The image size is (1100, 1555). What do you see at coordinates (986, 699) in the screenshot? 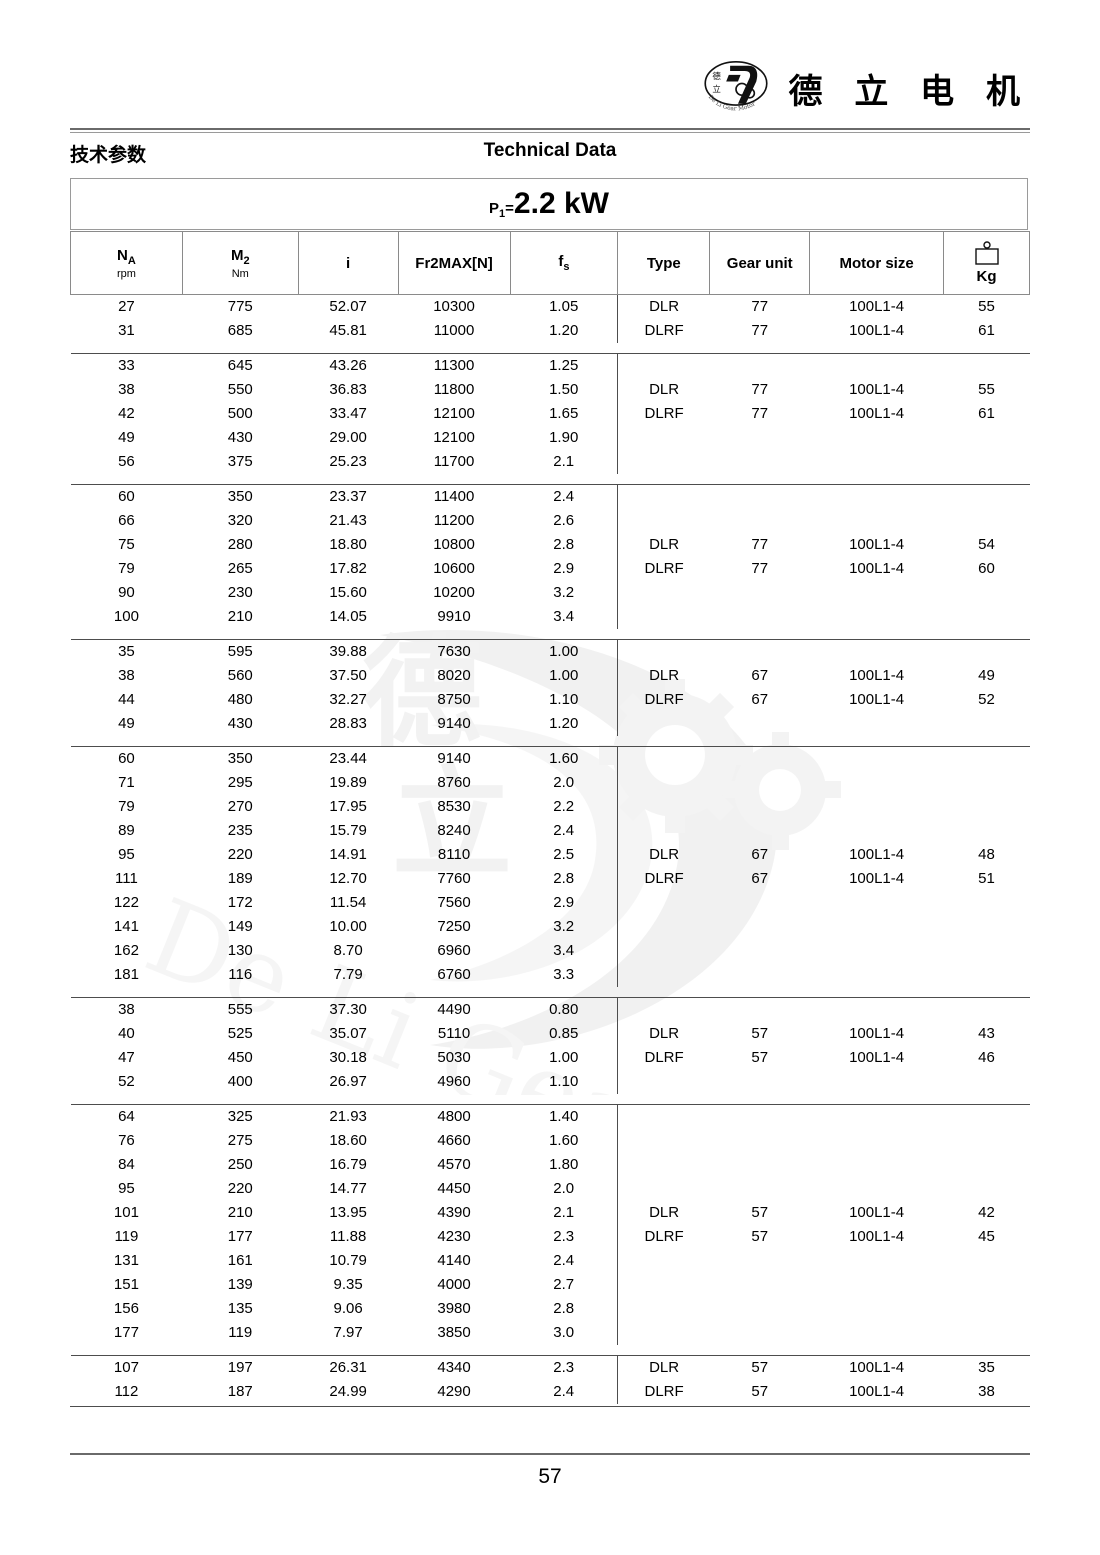
I see `cell-weight: 52` at bounding box center [986, 699].